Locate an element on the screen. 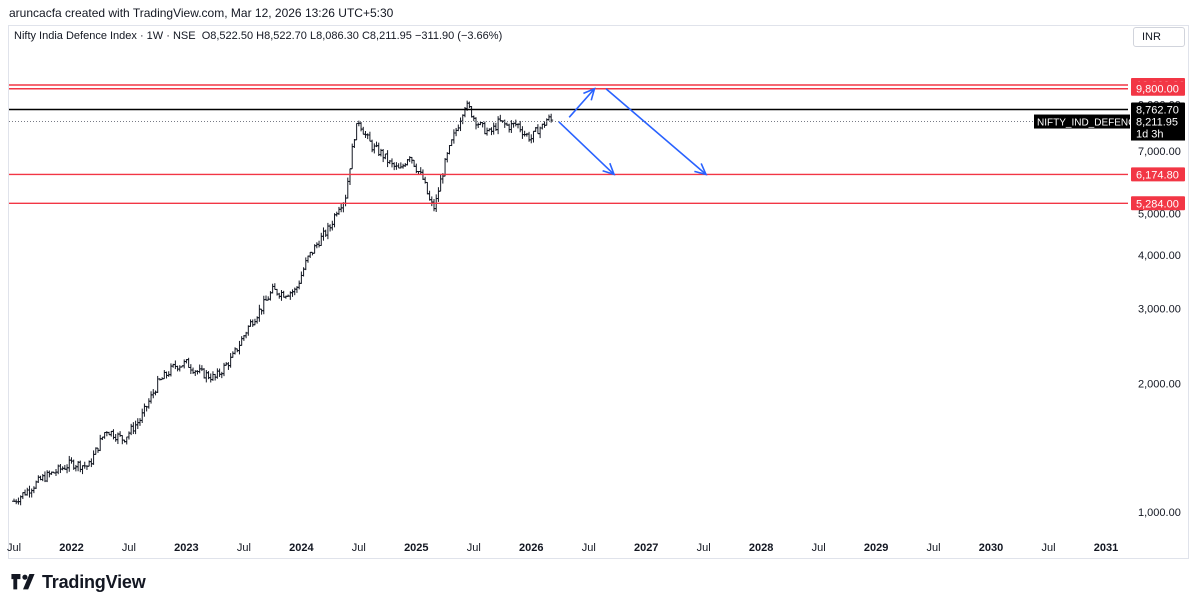 This screenshot has width=1200, height=608. y-tick-label: 1,000.00 is located at coordinates (1159, 513).